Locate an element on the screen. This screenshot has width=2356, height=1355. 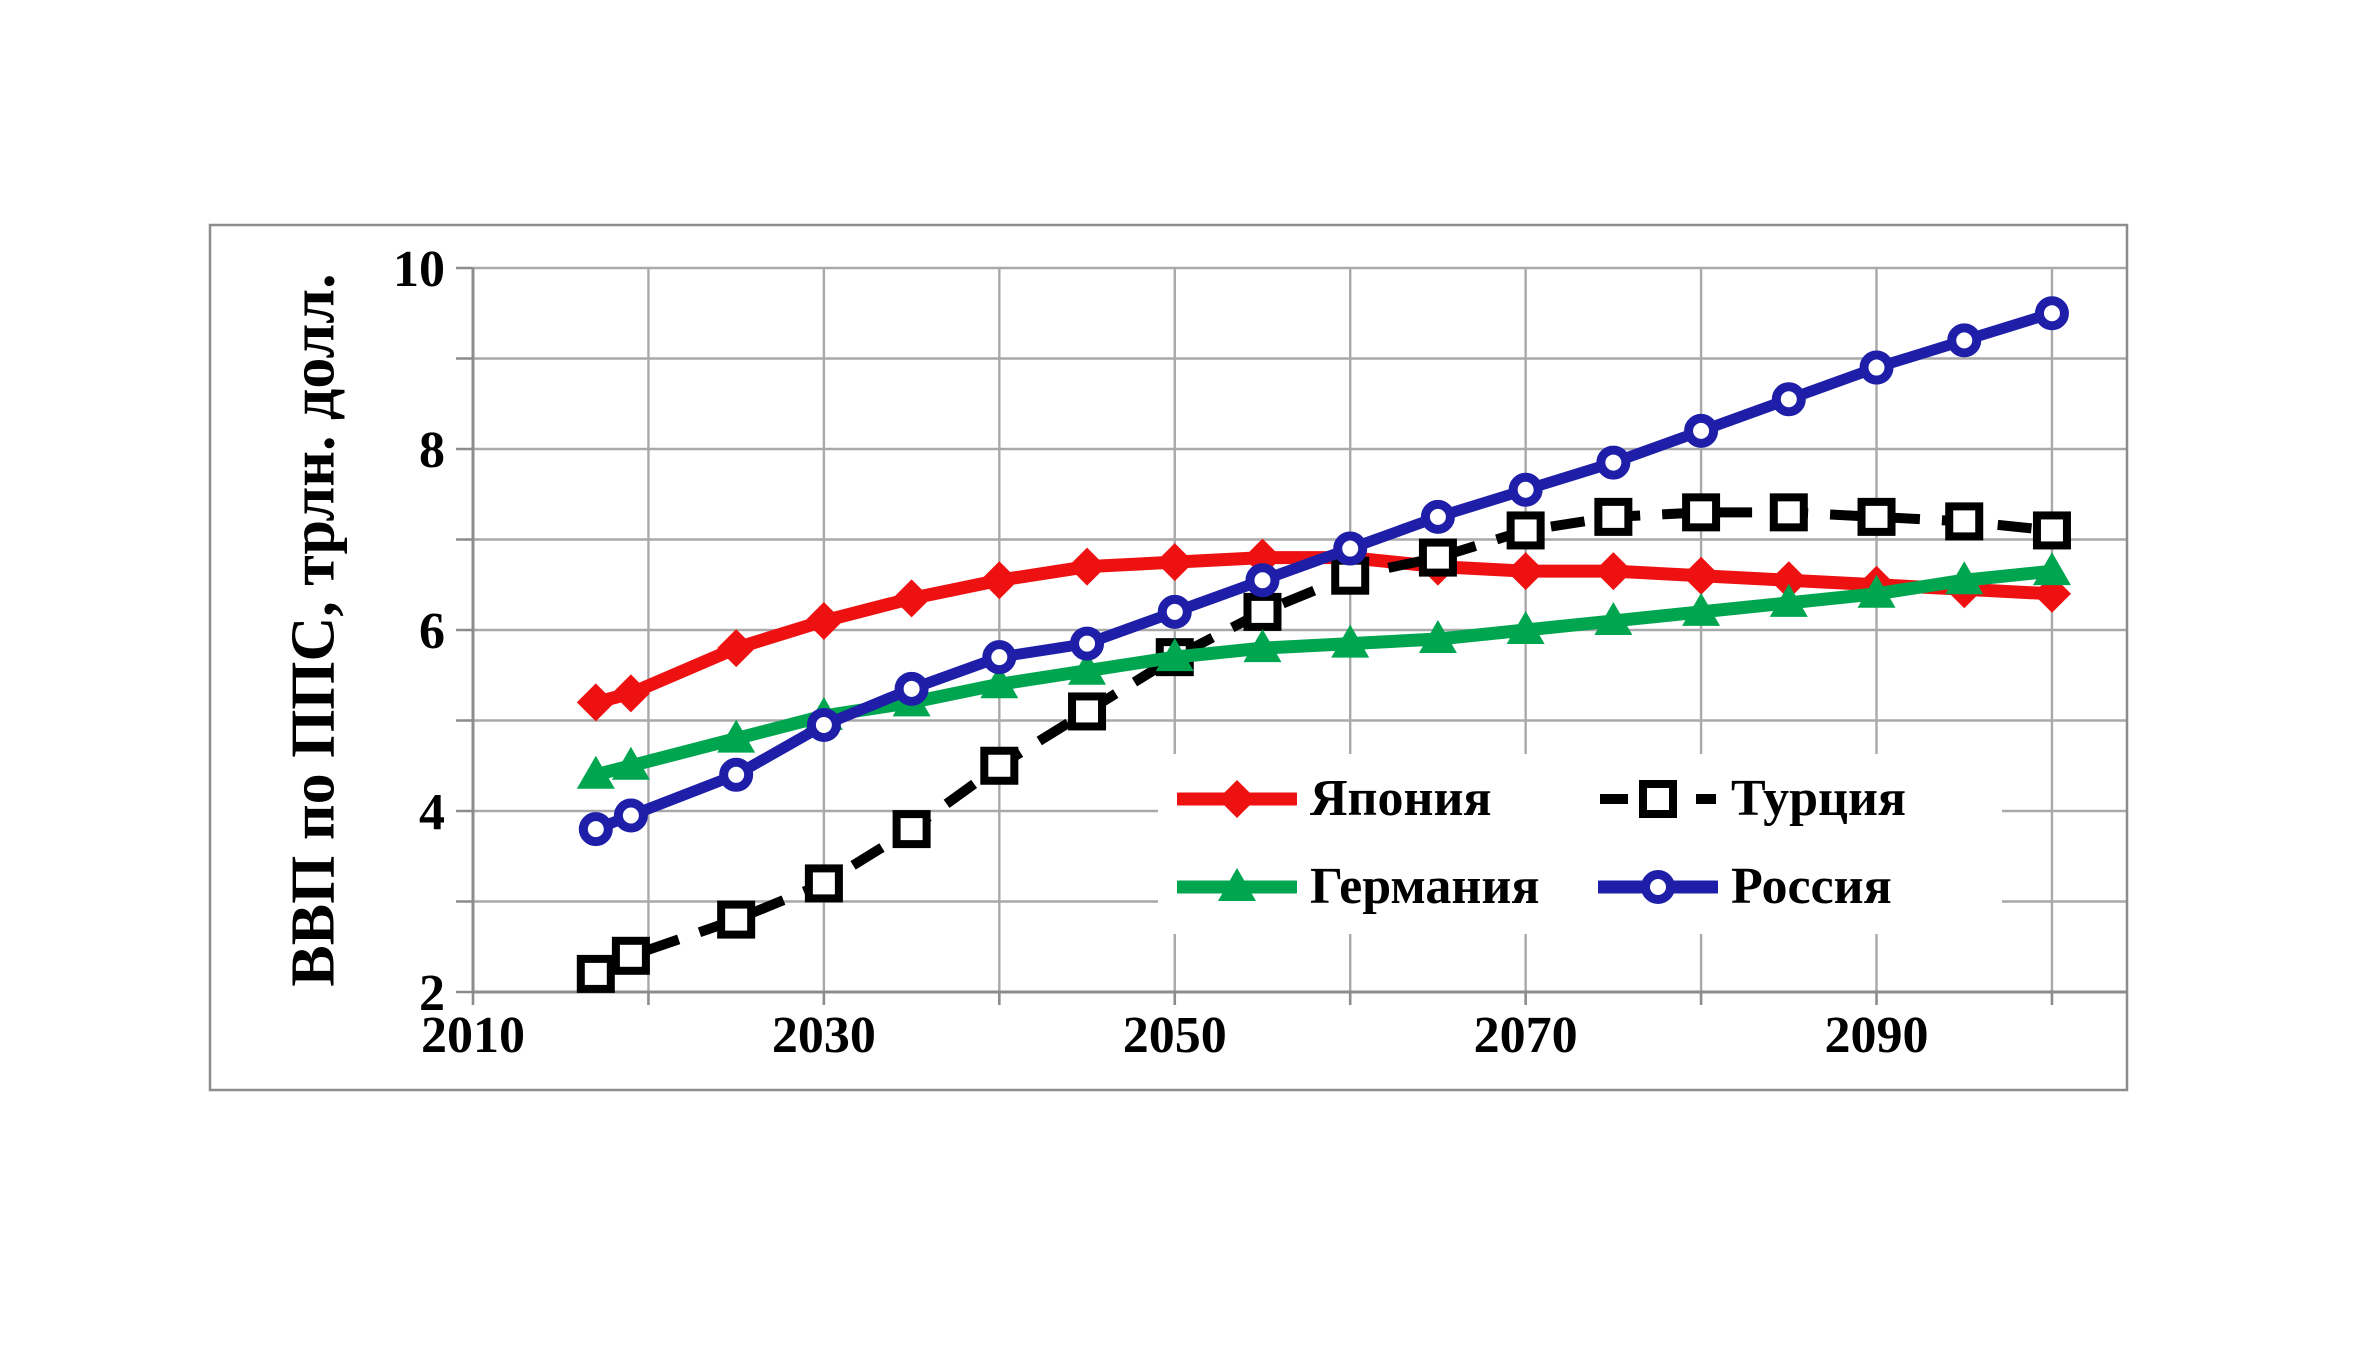
legend-entry-russia: Россия is located at coordinates (1745, 886).